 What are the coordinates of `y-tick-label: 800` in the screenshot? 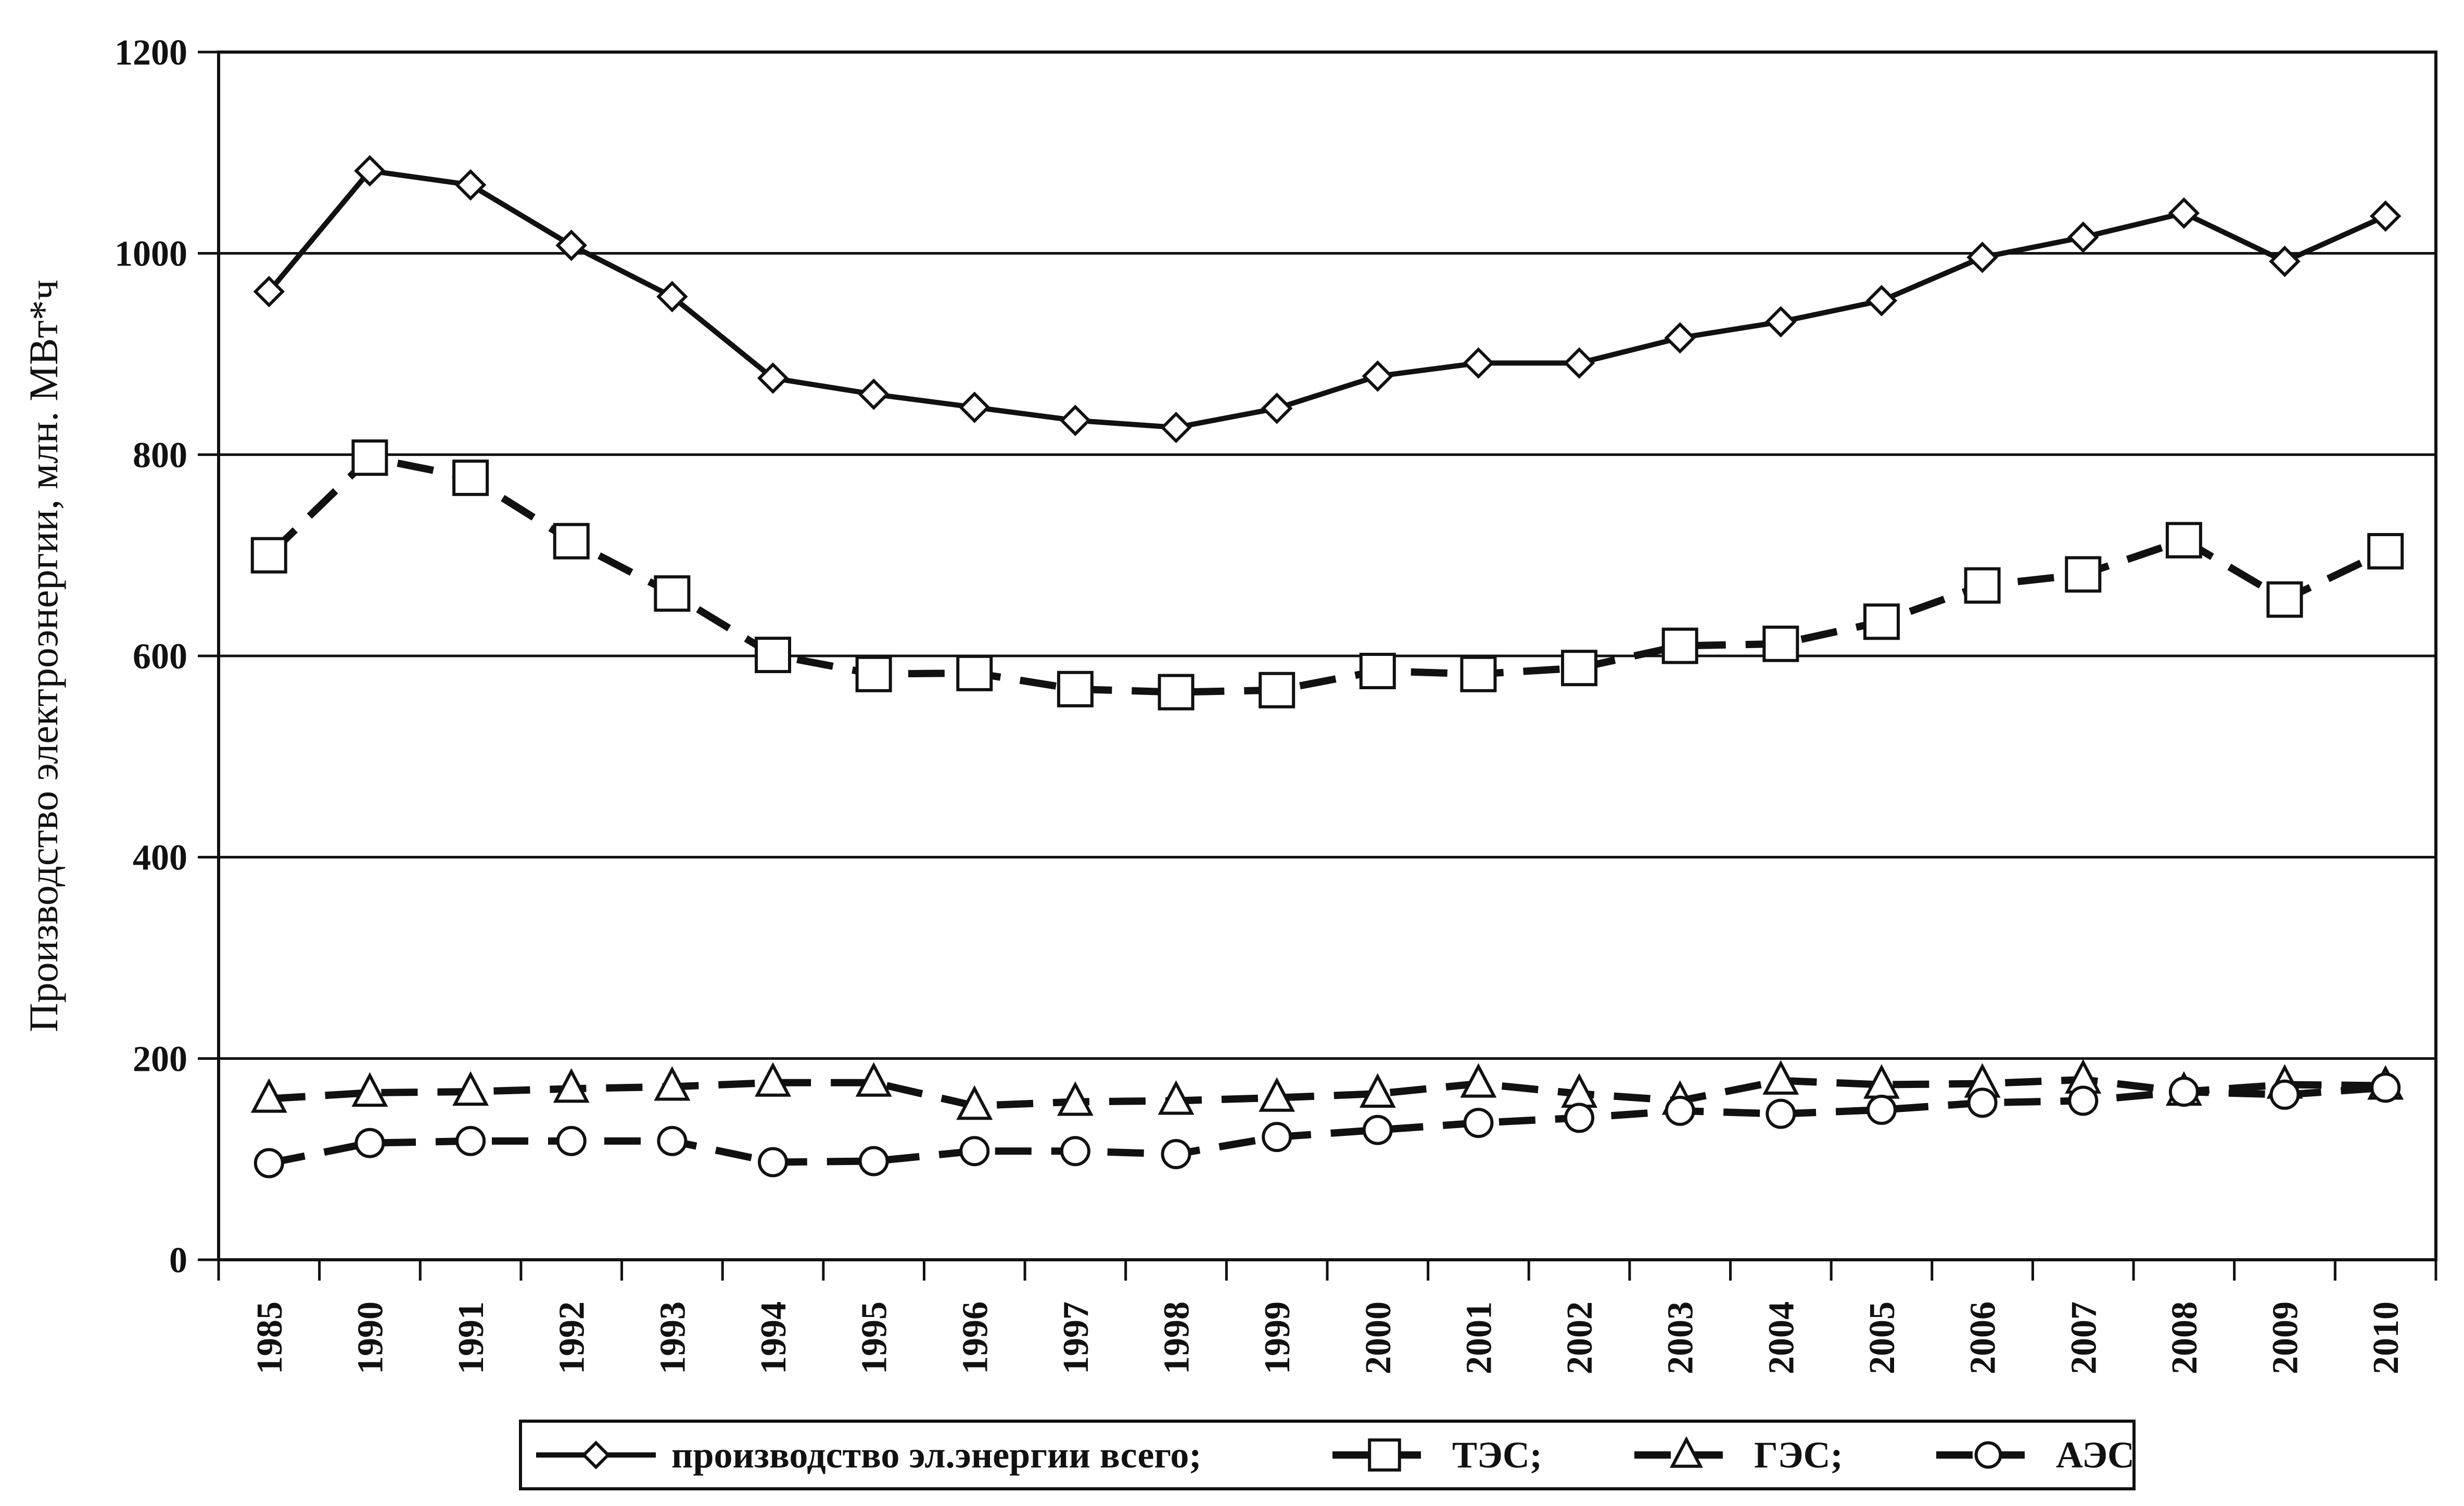 It's located at (160, 455).